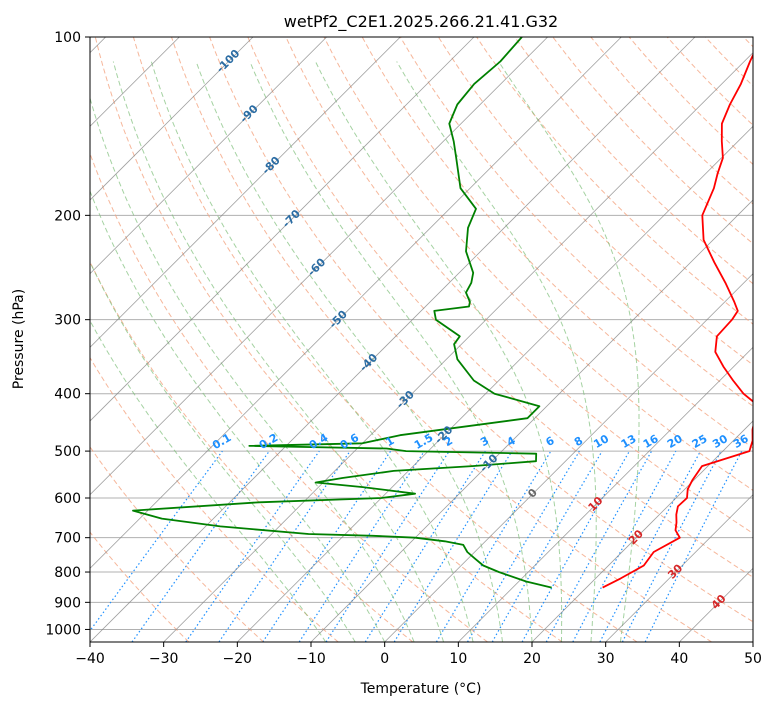 The width and height of the screenshot is (775, 708). Describe the element at coordinates (384, 659) in the screenshot. I see `x-tick-label: 0` at that location.